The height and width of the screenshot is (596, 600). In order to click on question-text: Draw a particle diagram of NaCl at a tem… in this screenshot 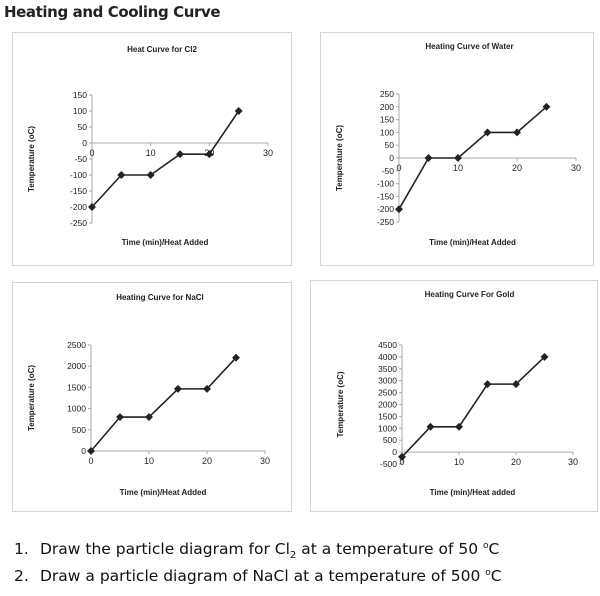, I will do `click(263, 576)`.